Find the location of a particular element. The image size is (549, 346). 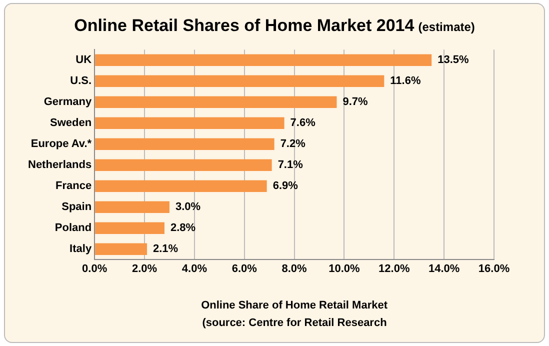

y-tick-label: Spain is located at coordinates (77, 207).